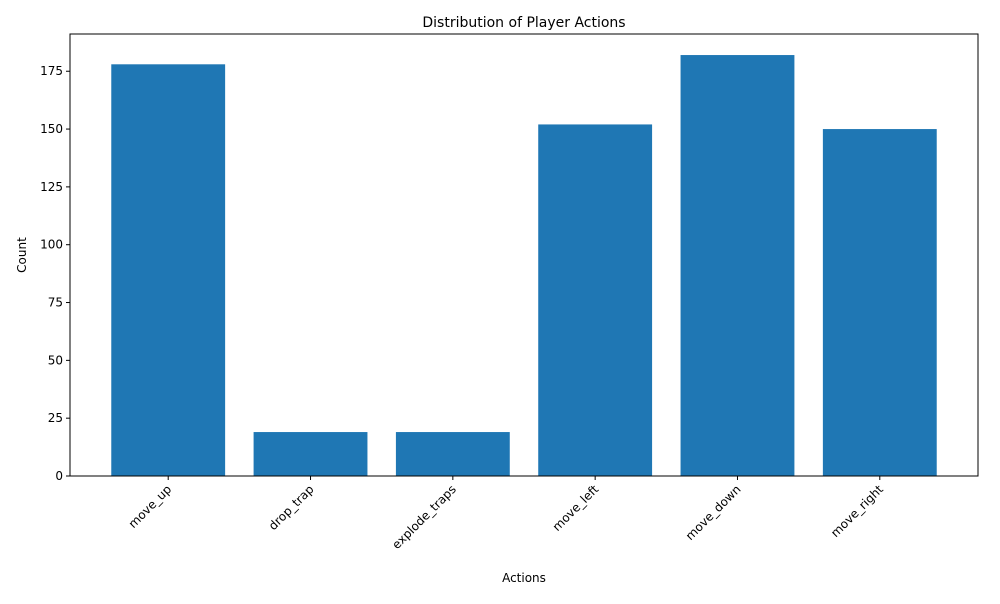 This screenshot has height=604, width=1000. What do you see at coordinates (524, 578) in the screenshot?
I see `x-axis-label: Actions` at bounding box center [524, 578].